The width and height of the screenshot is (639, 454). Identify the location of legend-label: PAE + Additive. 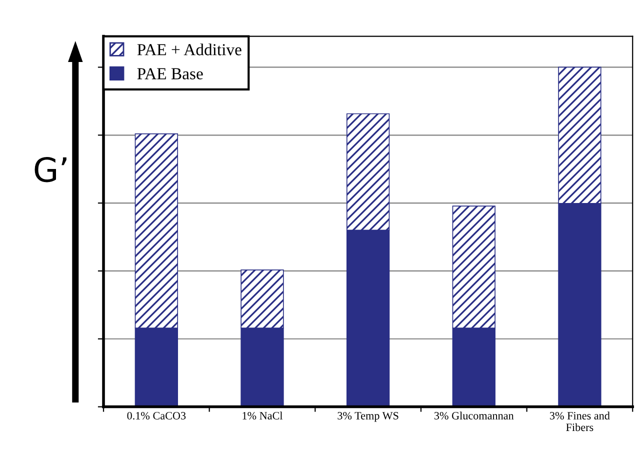
(189, 50).